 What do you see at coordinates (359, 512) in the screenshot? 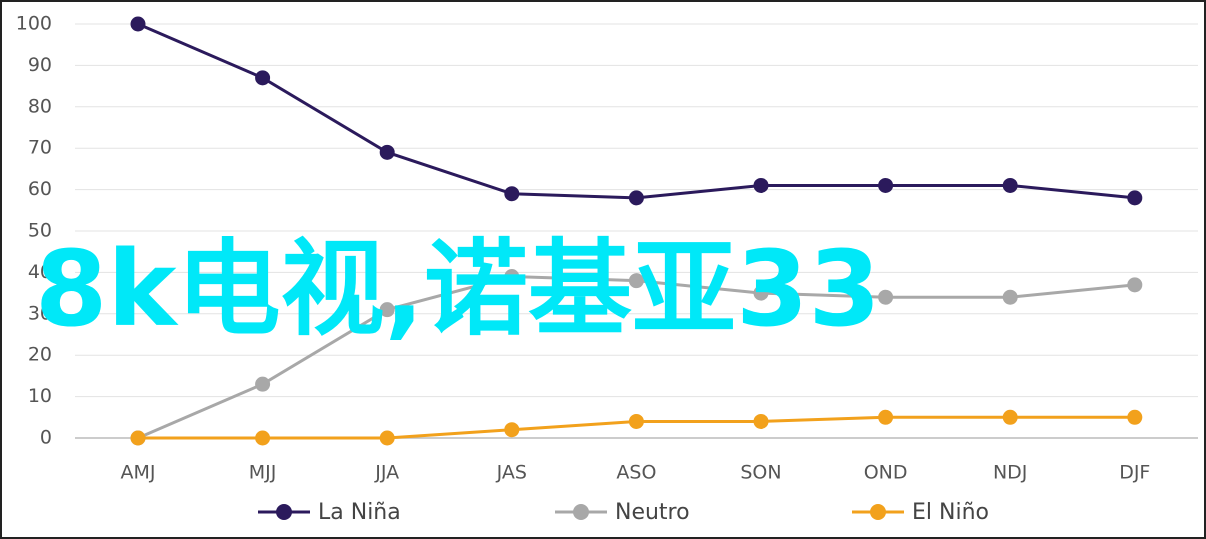
I see `legend-label: La Niña` at bounding box center [359, 512].